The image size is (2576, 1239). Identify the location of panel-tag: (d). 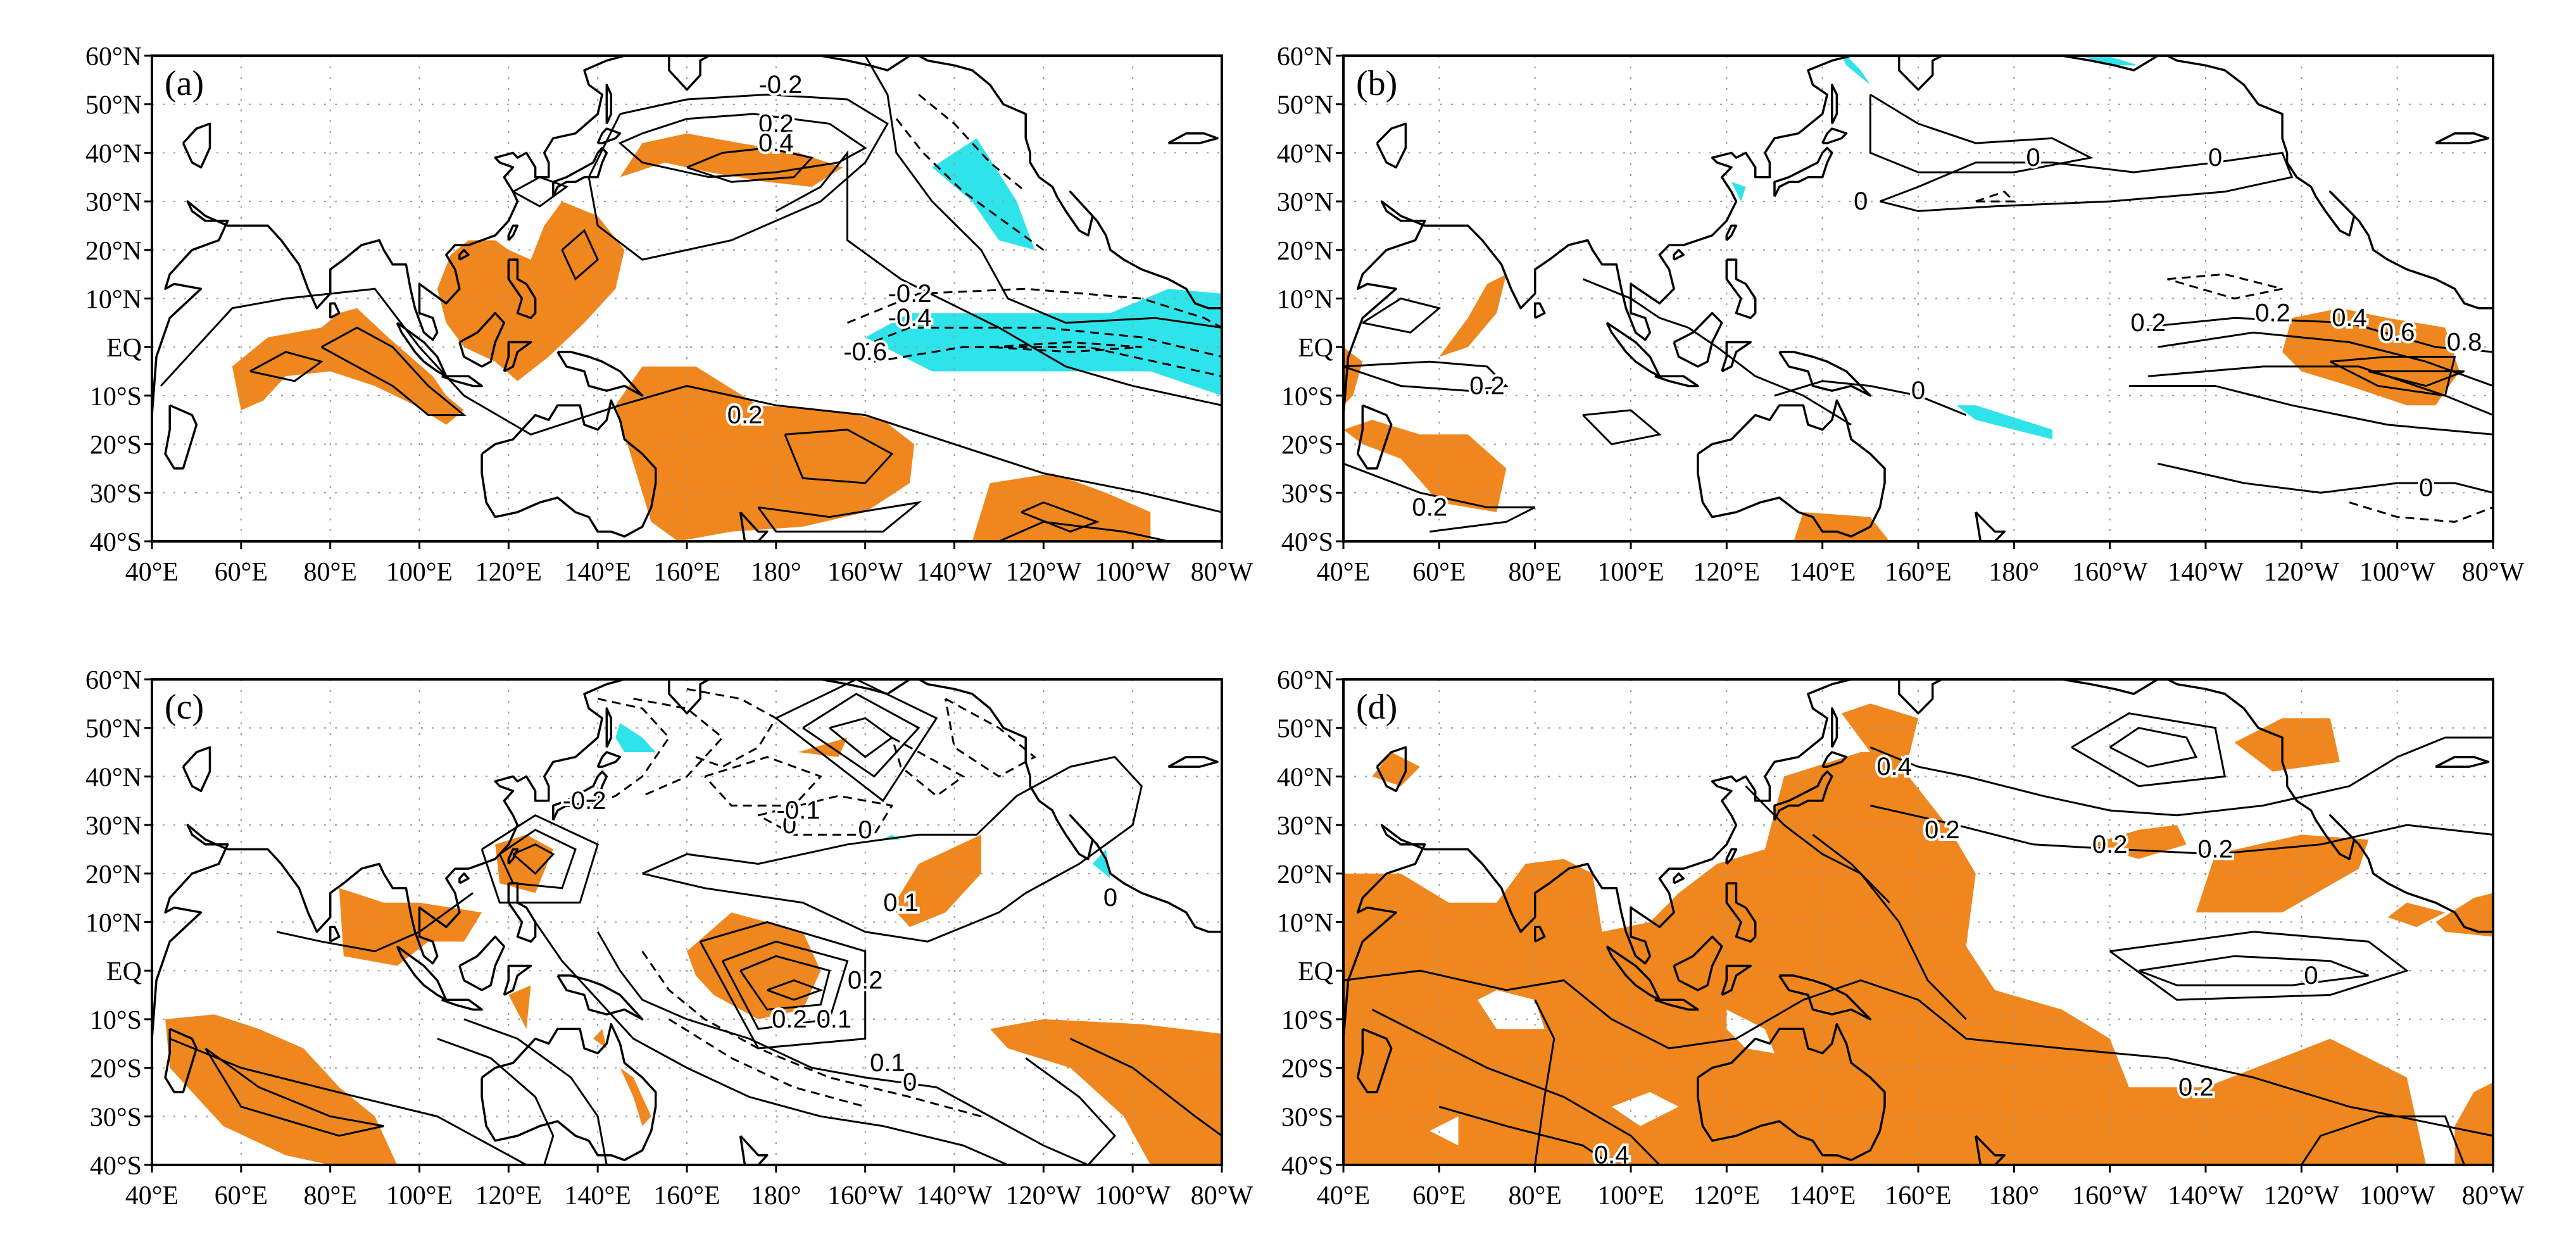
(1376, 708).